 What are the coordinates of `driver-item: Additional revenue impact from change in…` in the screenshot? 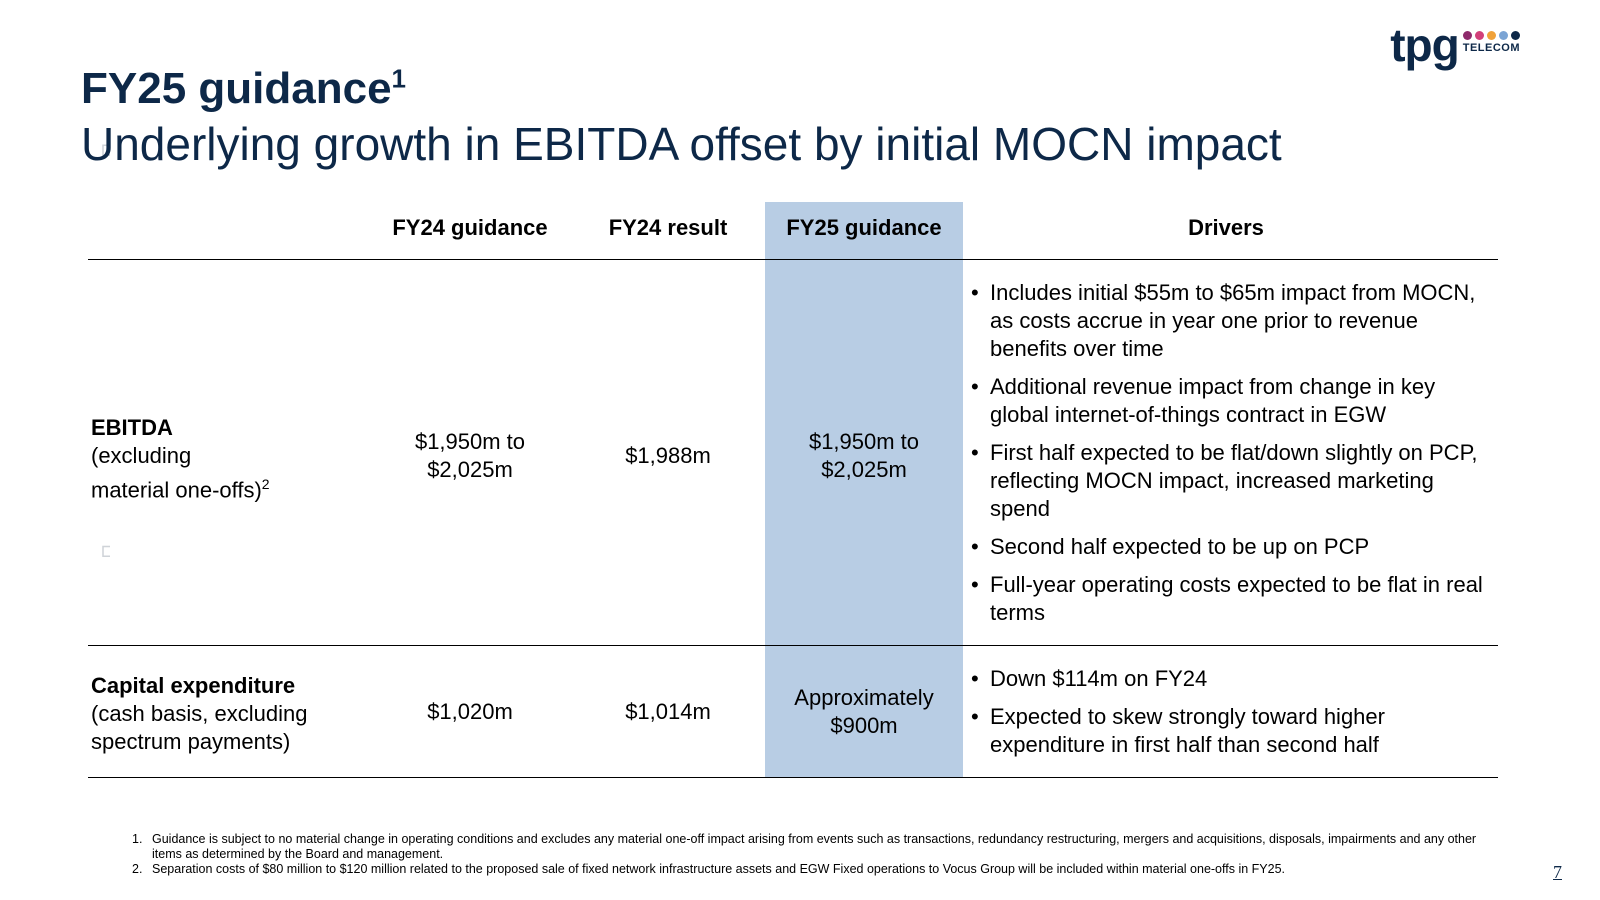 It's located at (1226, 401).